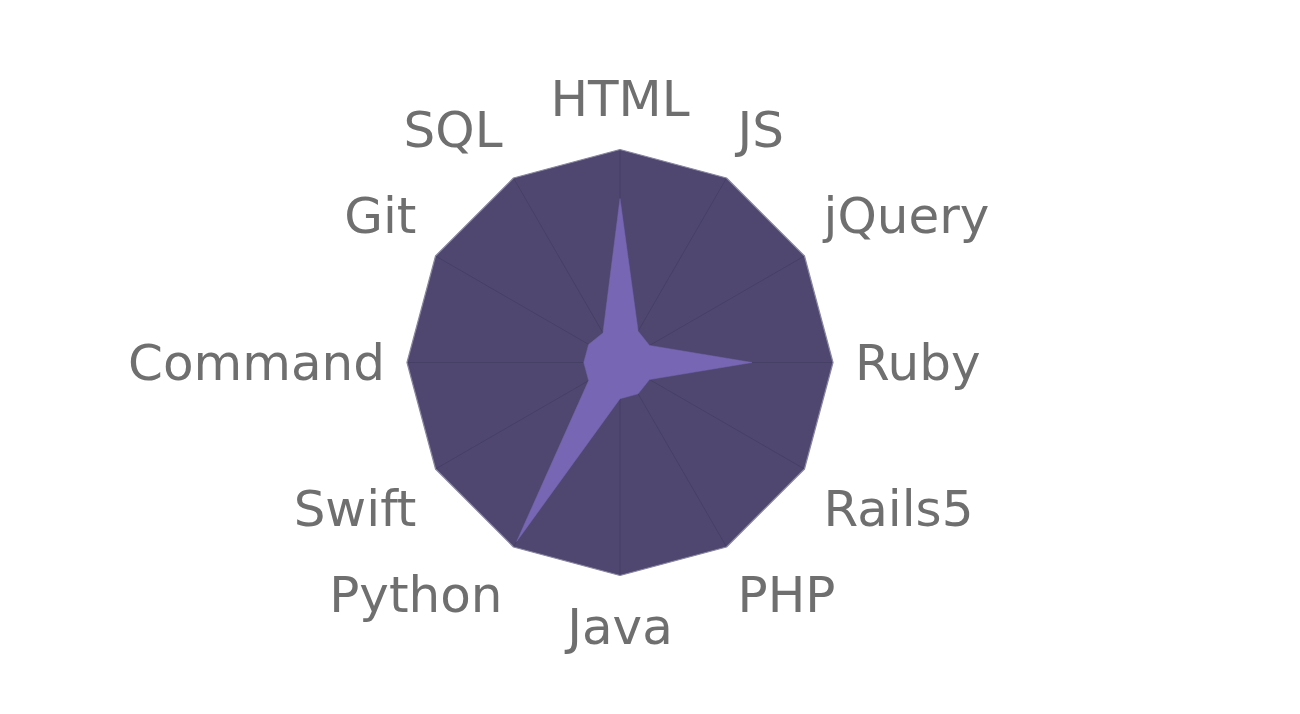  Describe the element at coordinates (618, 626) in the screenshot. I see `spoke-label: Java` at that location.